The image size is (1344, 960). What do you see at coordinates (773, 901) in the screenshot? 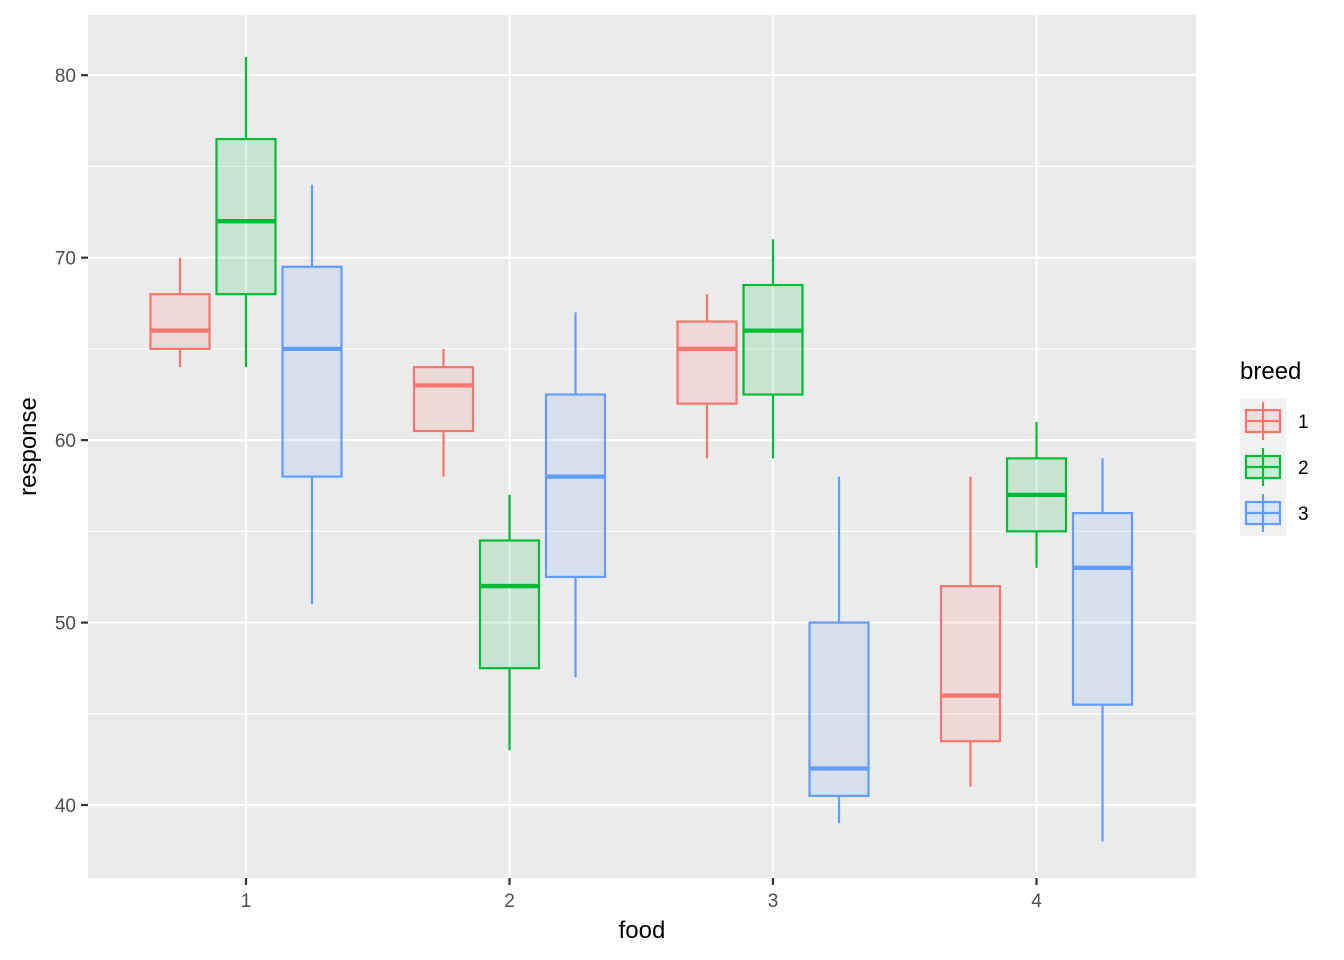
I see `x-tick-label: 3` at bounding box center [773, 901].